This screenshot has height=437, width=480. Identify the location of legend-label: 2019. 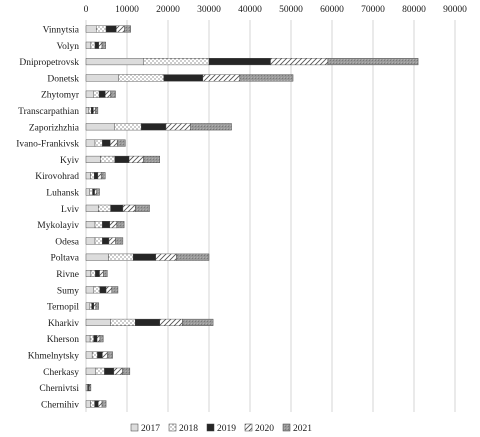
(226, 429).